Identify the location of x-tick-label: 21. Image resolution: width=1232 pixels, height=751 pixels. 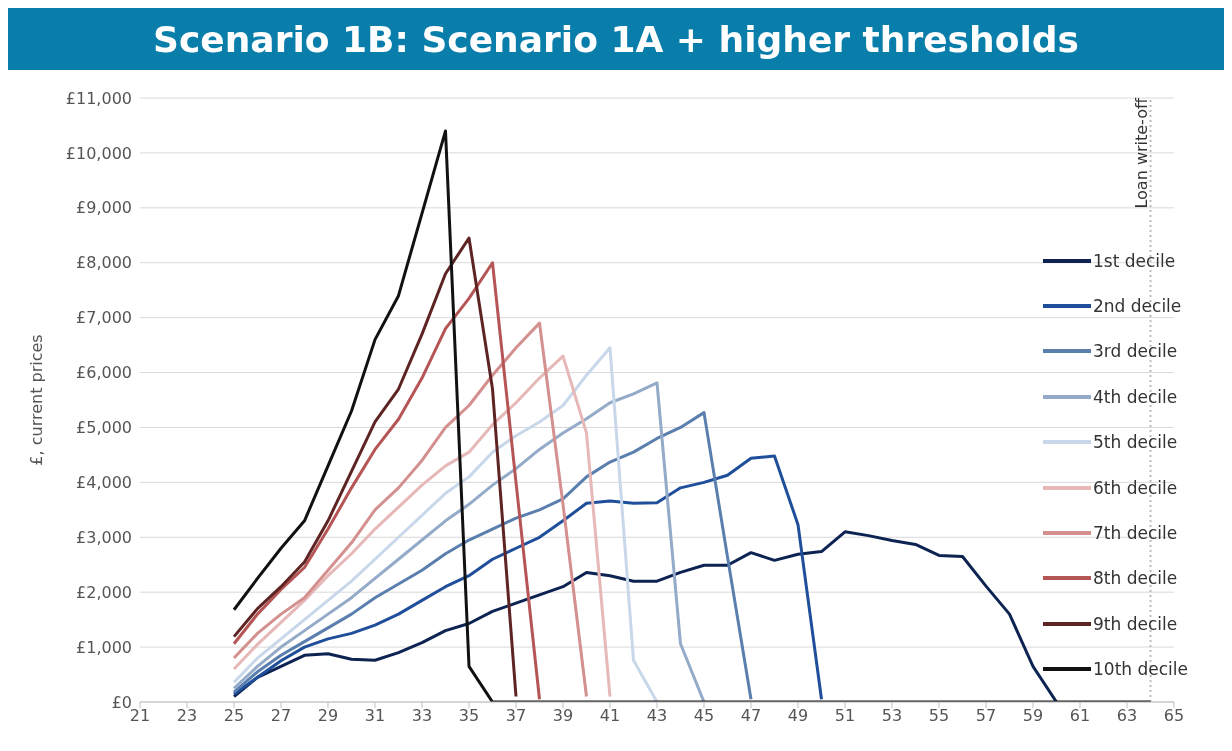
(140, 716).